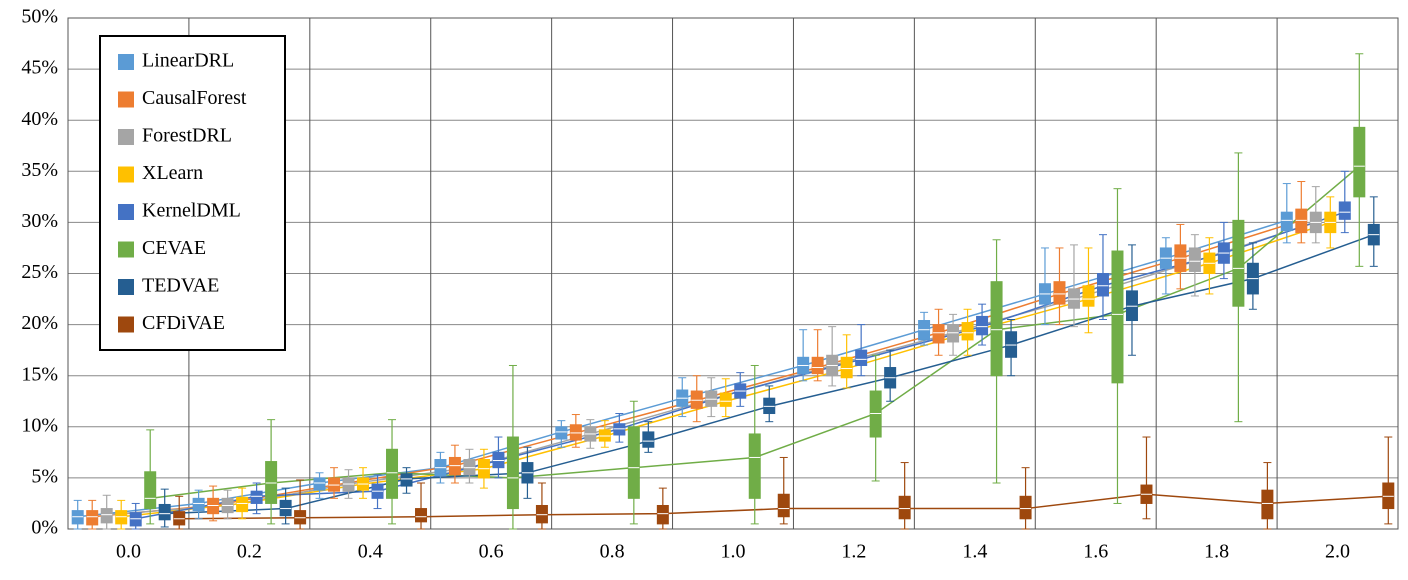 The width and height of the screenshot is (1408, 580). I want to click on y-tick-label: 35%, so click(39, 170).